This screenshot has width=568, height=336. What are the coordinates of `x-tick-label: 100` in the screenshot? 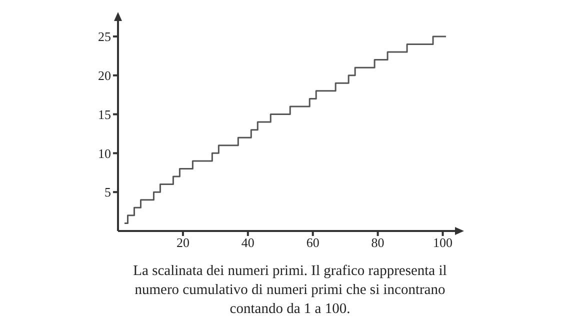 It's located at (443, 242).